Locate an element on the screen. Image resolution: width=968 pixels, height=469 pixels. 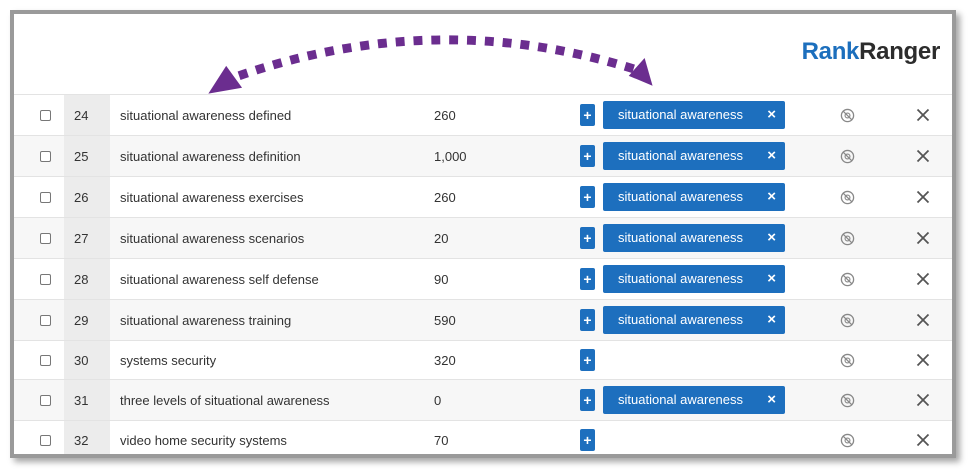
row-number: 27 is located at coordinates (81, 238).